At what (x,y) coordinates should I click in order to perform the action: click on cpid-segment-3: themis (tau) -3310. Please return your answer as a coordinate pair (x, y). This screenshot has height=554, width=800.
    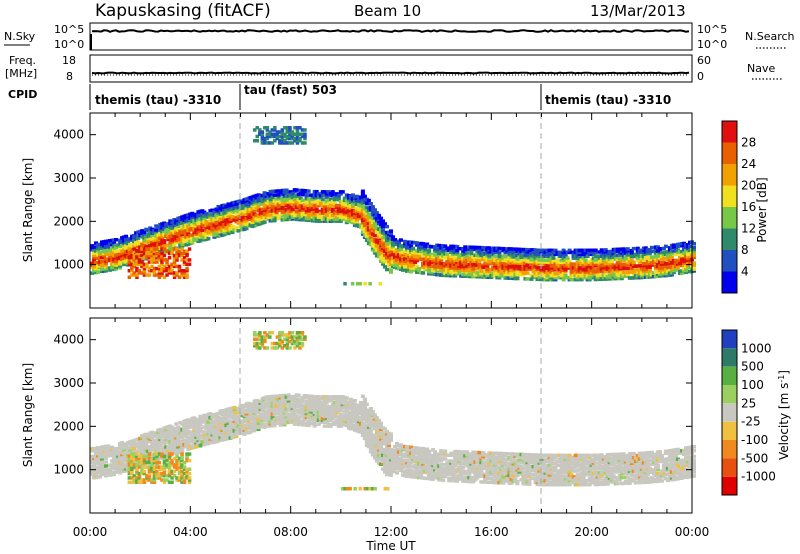
    Looking at the image, I should click on (608, 100).